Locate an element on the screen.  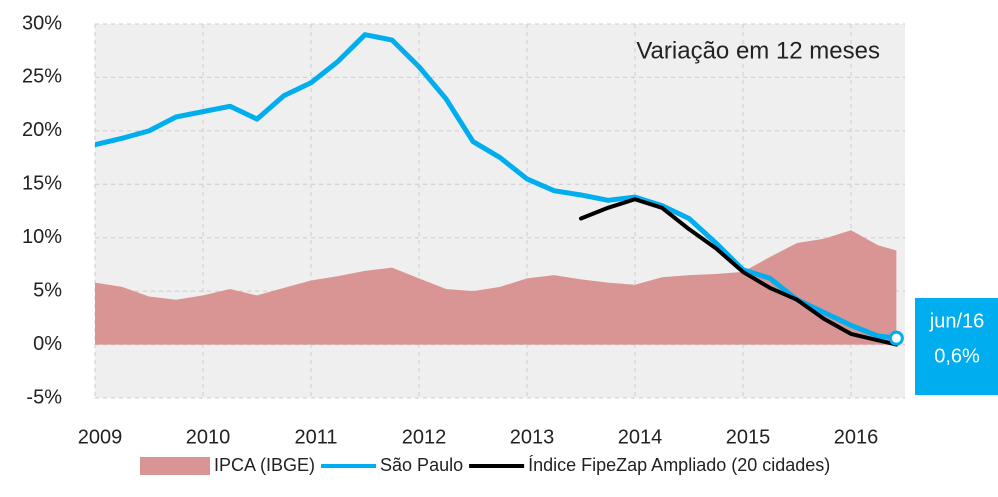
line is located at coordinates (739, 272).